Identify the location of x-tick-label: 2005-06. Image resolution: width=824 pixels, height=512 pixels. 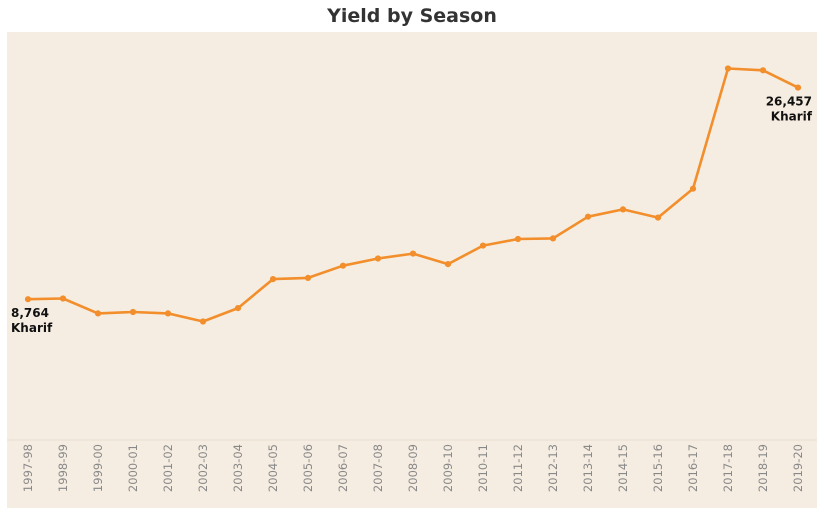
(308, 468).